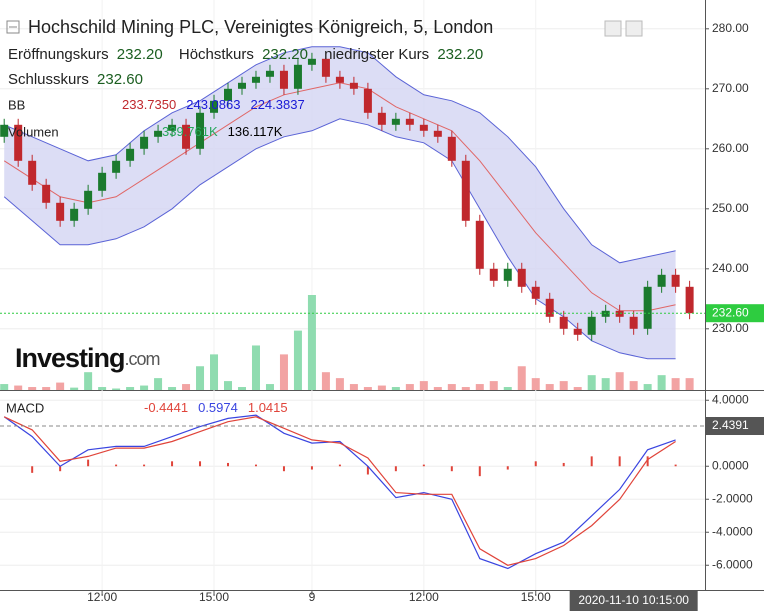  Describe the element at coordinates (732, 564) in the screenshot. I see `y-tick-label: -6.0000` at that location.